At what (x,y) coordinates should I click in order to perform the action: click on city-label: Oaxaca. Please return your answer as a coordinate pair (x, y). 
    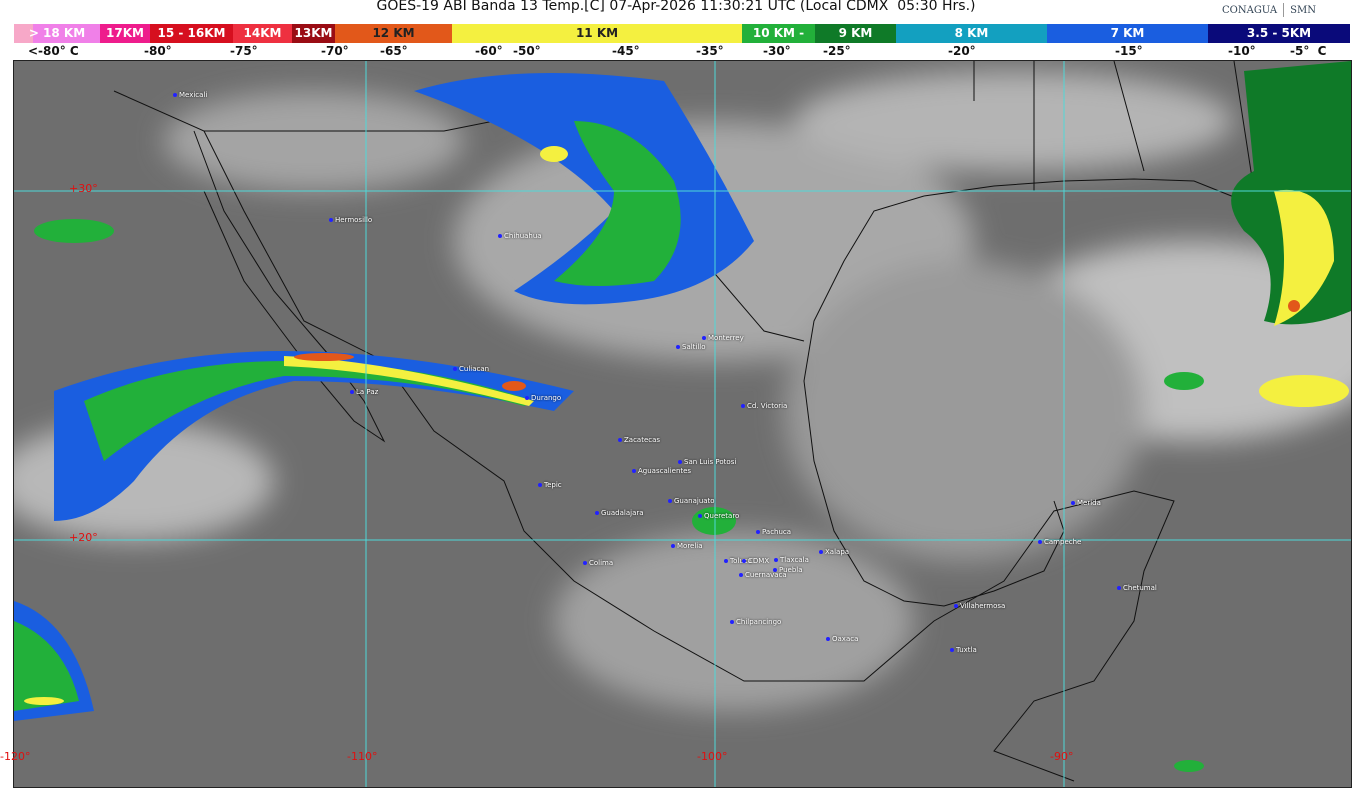
    Looking at the image, I should click on (842, 639).